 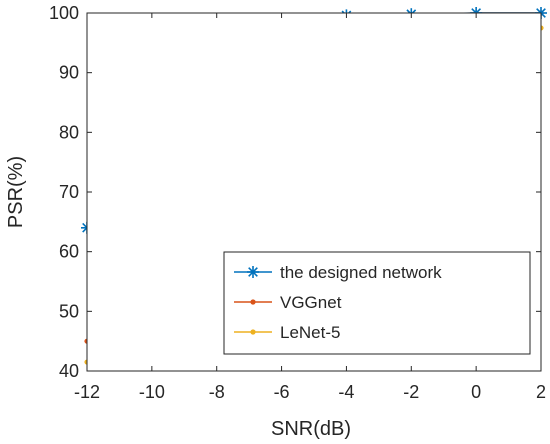 What do you see at coordinates (346, 392) in the screenshot?
I see `x-tick-label: -4` at bounding box center [346, 392].